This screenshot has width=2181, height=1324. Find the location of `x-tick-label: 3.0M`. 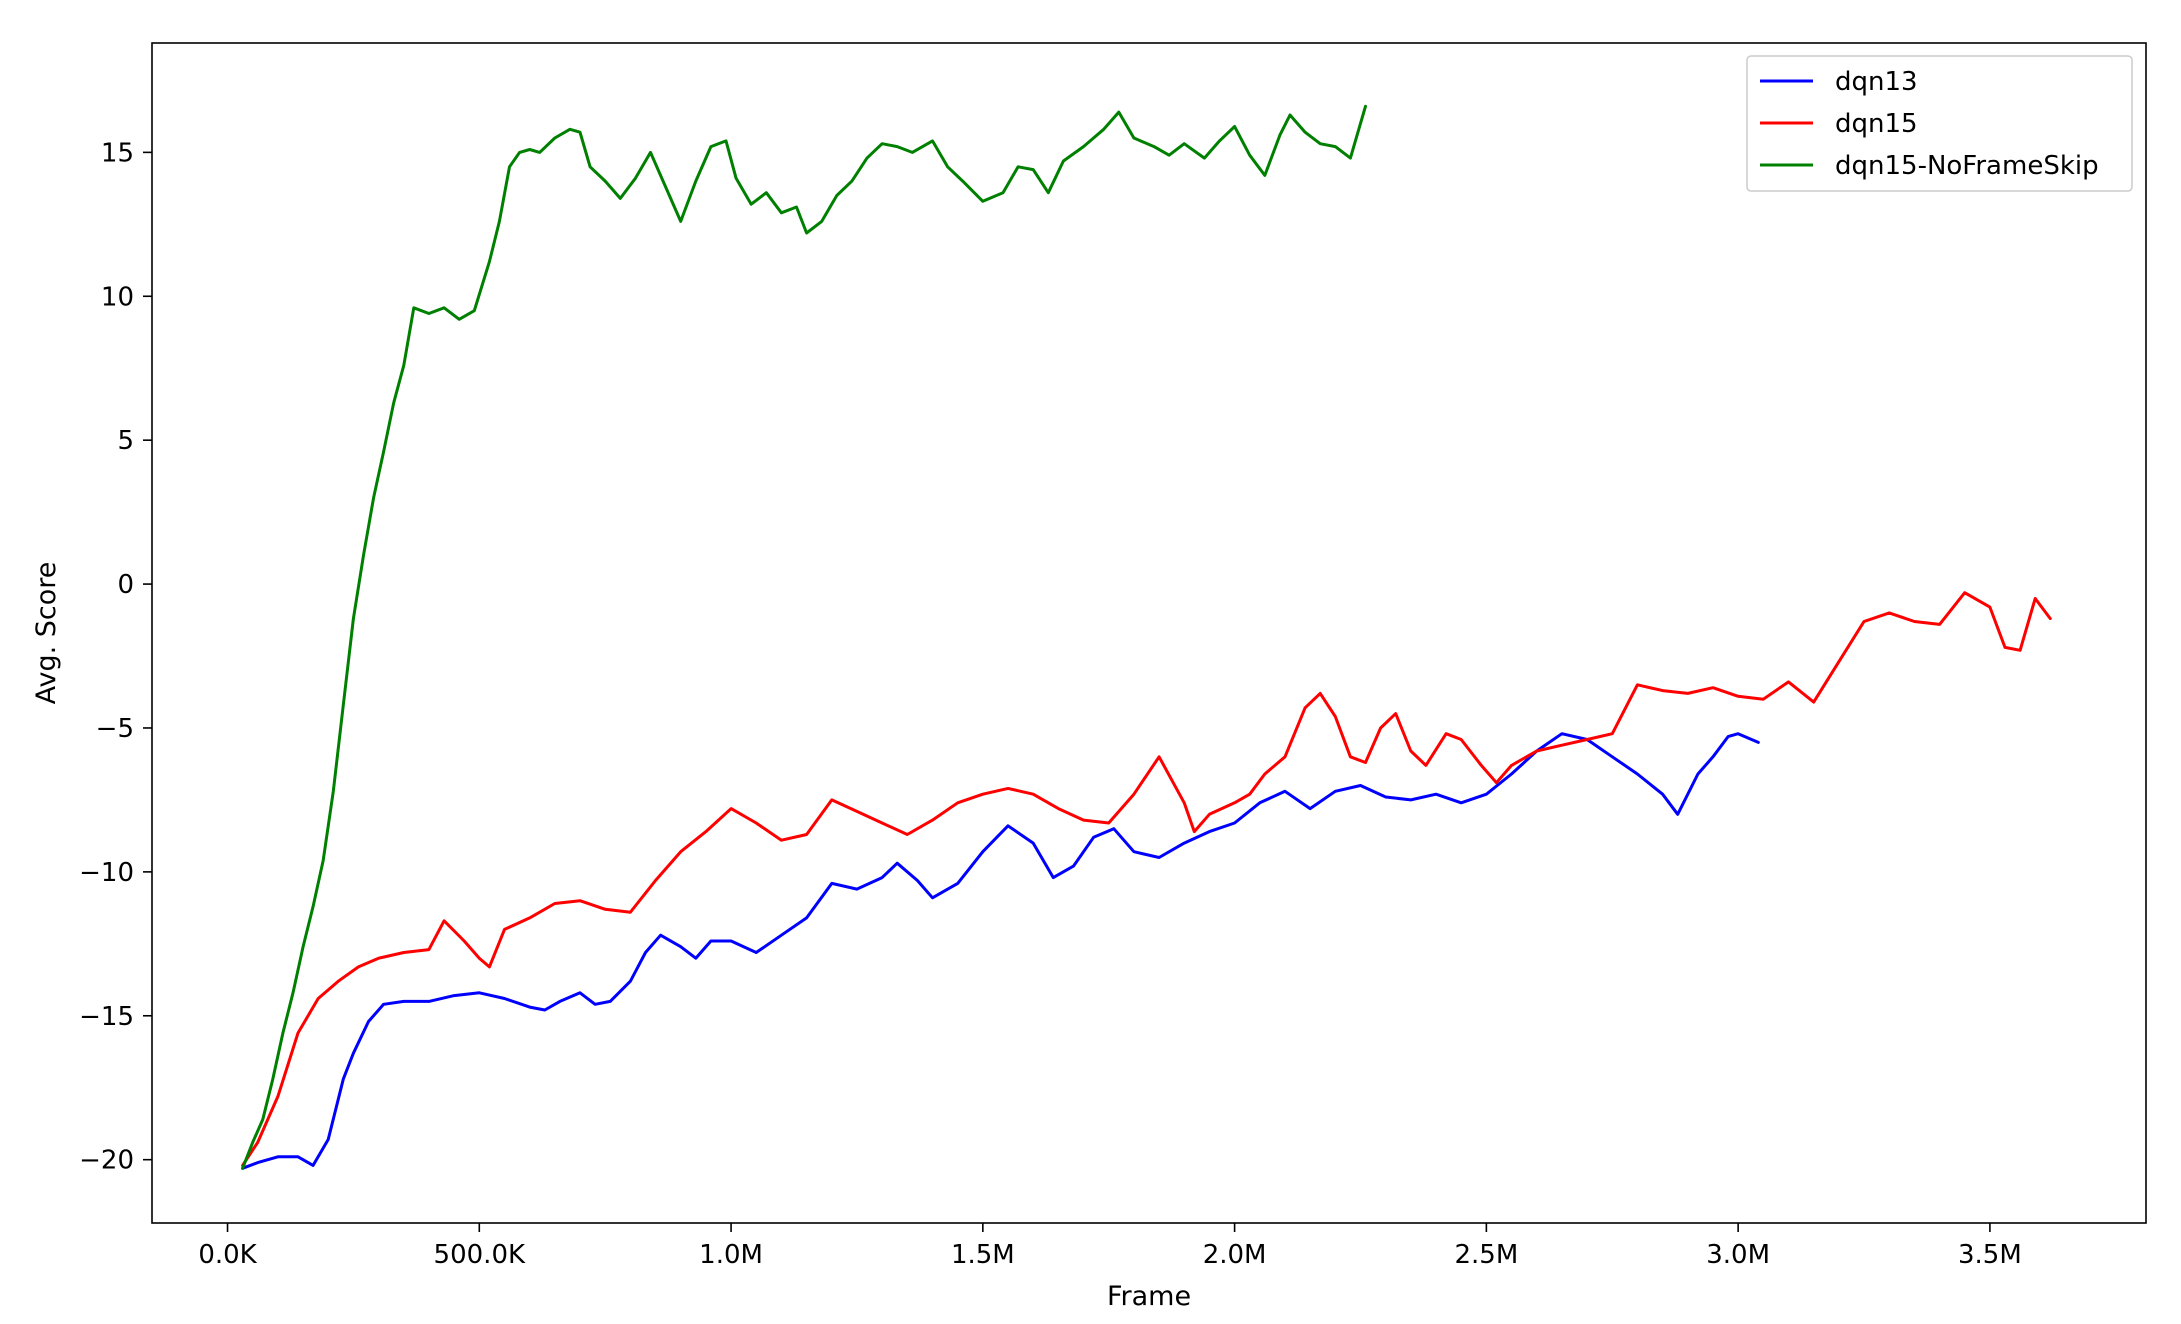

x-tick-label: 3.0M is located at coordinates (1738, 1255).